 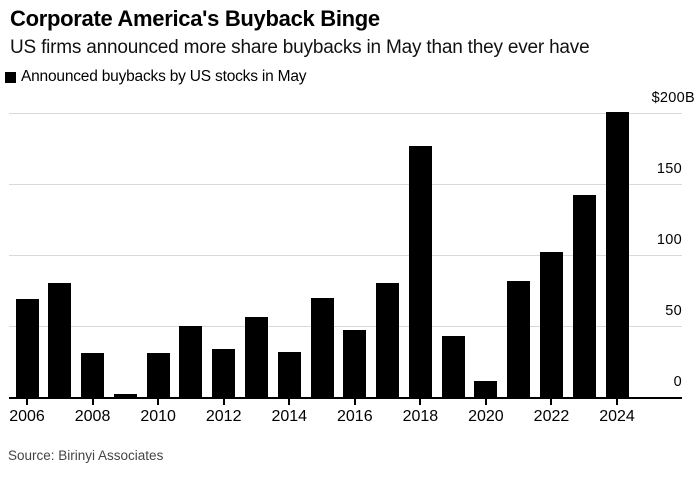 I want to click on x-tick-label-2006: 2006, so click(x=27, y=416).